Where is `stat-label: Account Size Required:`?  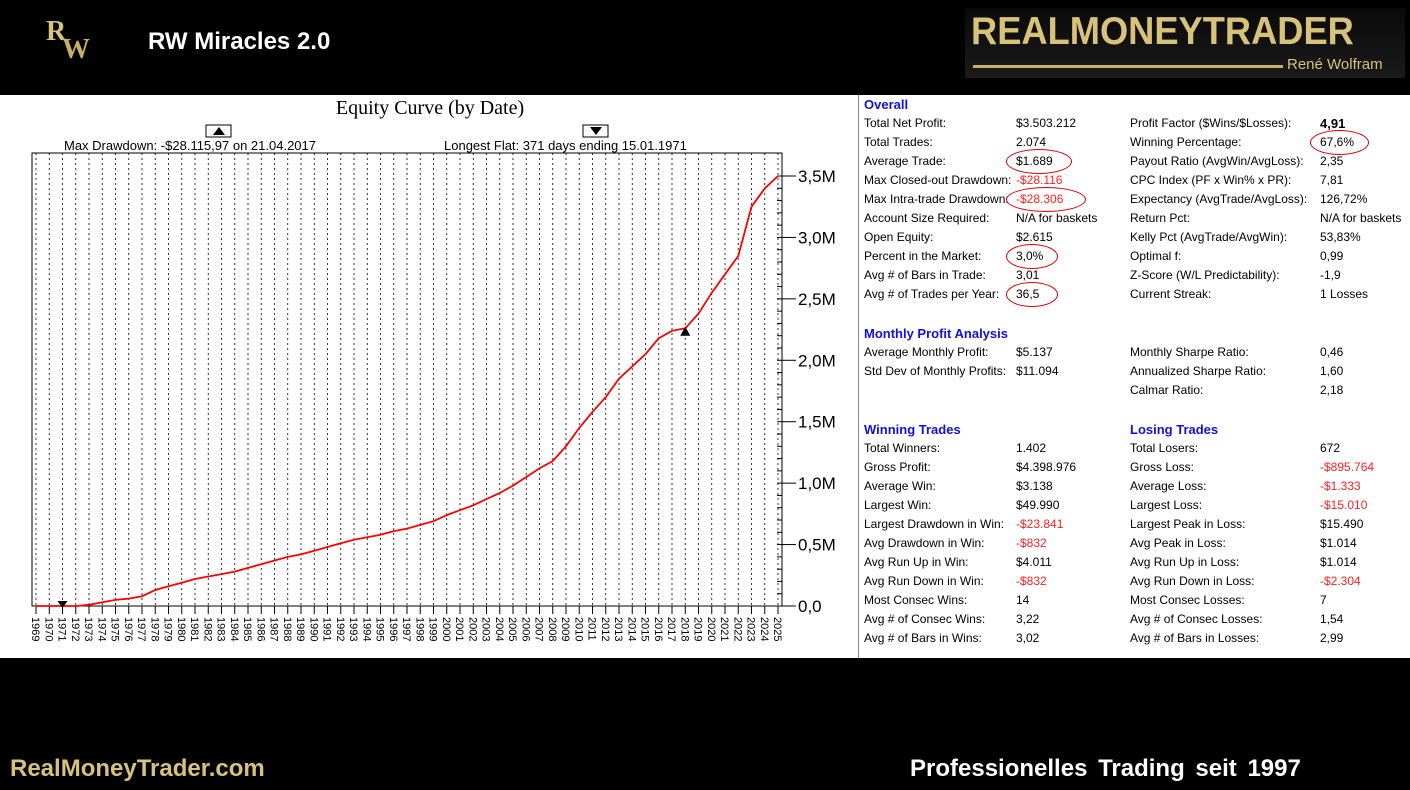
stat-label: Account Size Required: is located at coordinates (927, 218).